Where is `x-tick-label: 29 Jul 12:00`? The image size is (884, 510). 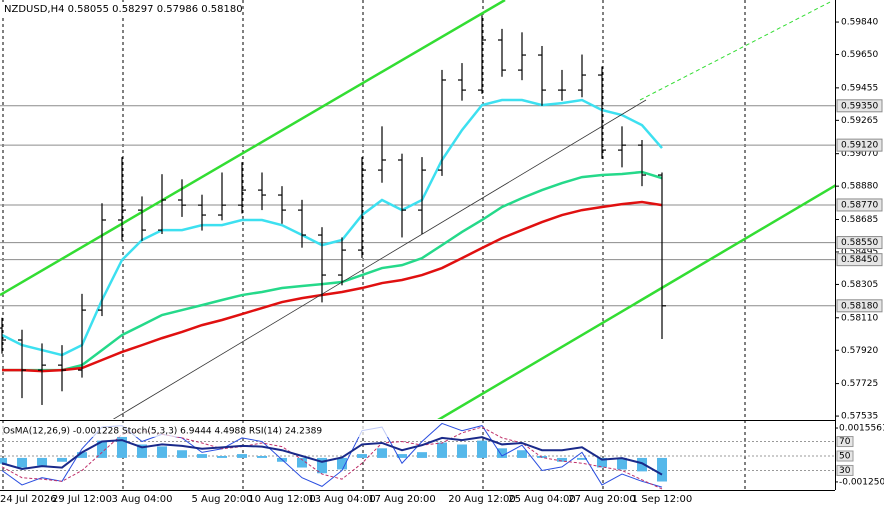 x-tick-label: 29 Jul 12:00 is located at coordinates (82, 499).